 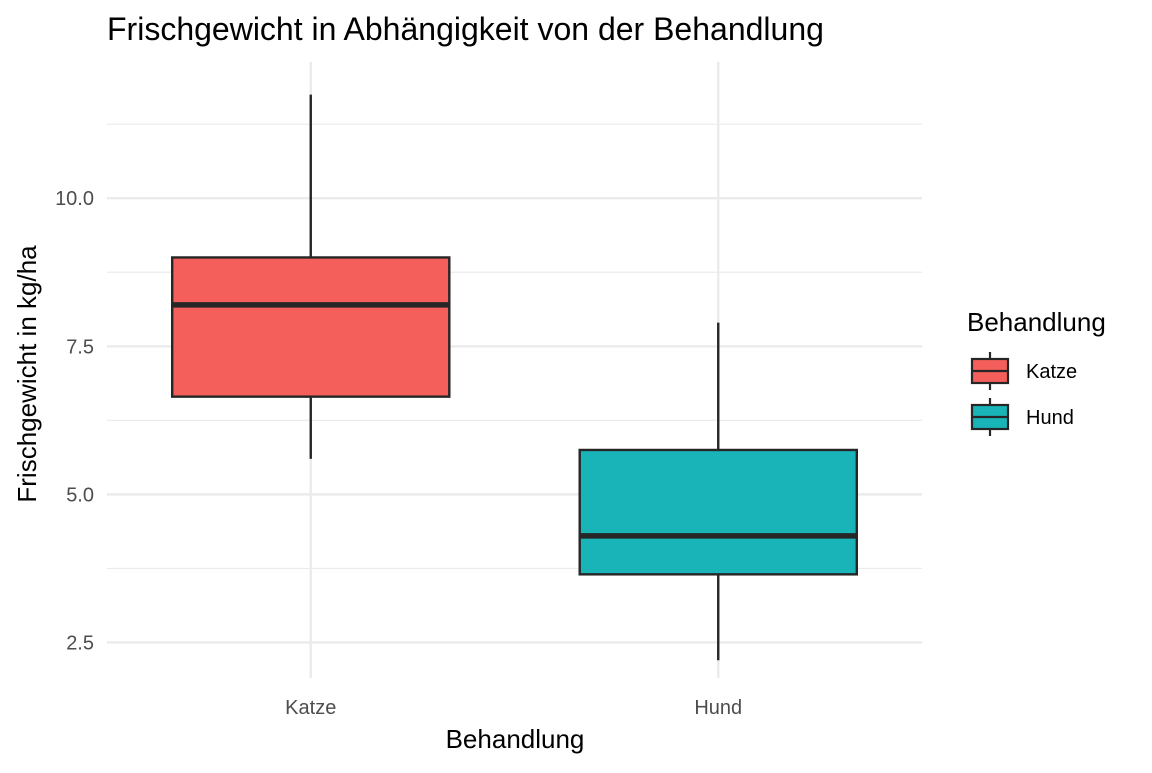 I want to click on box-hund, so click(x=718, y=491).